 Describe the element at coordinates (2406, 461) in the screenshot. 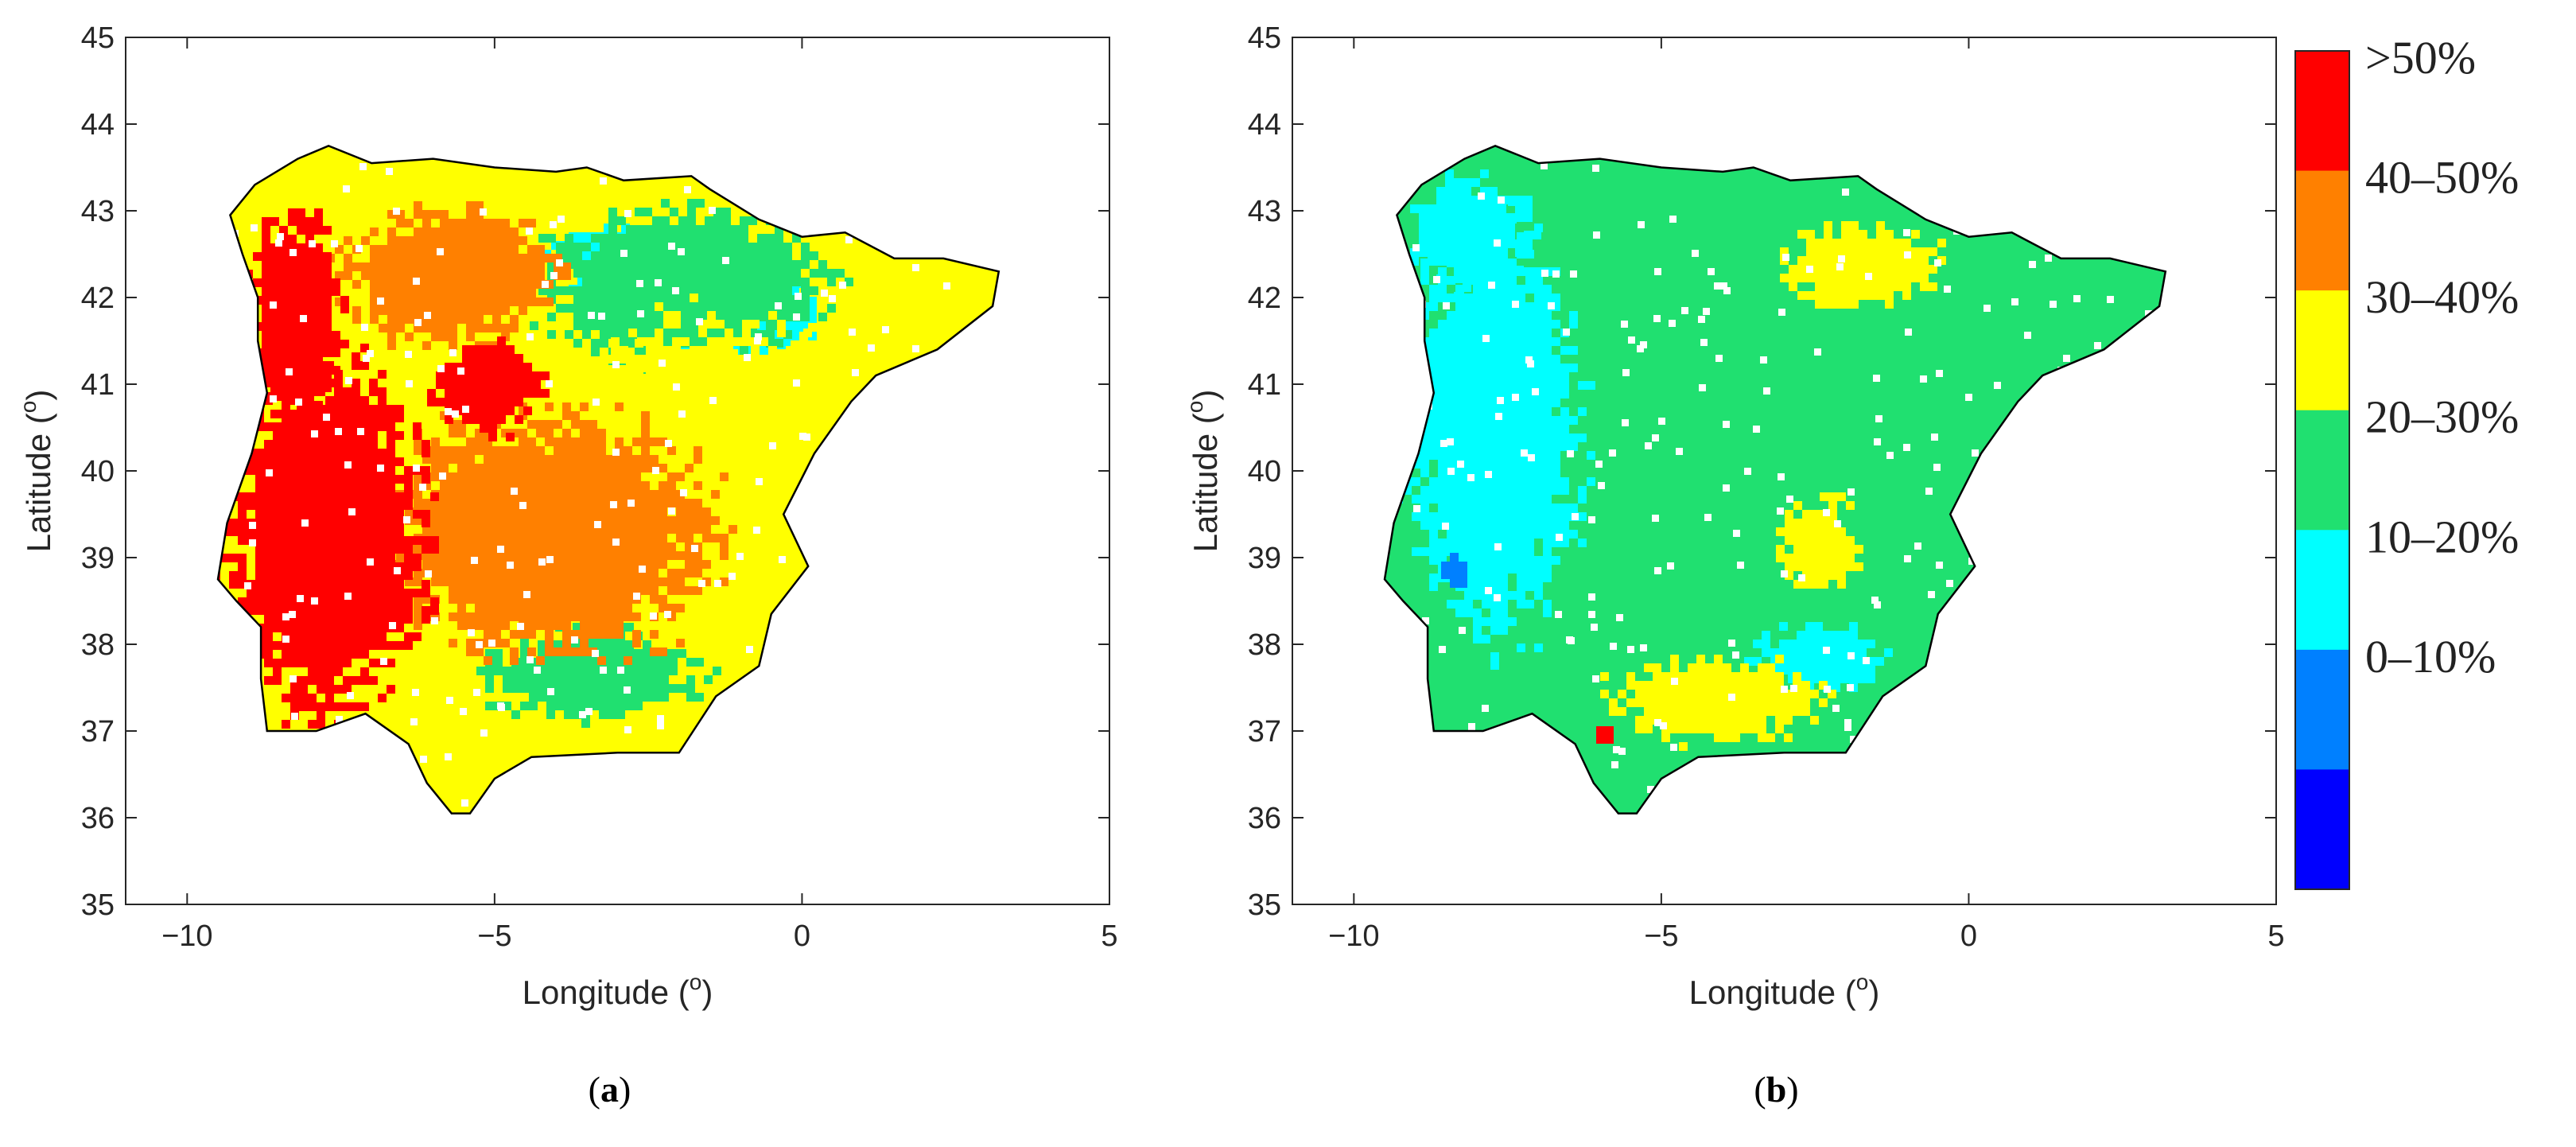

I see `colorbar: >50% 40–50% 30–40% 20–30% 10–20% 0–10%` at that location.